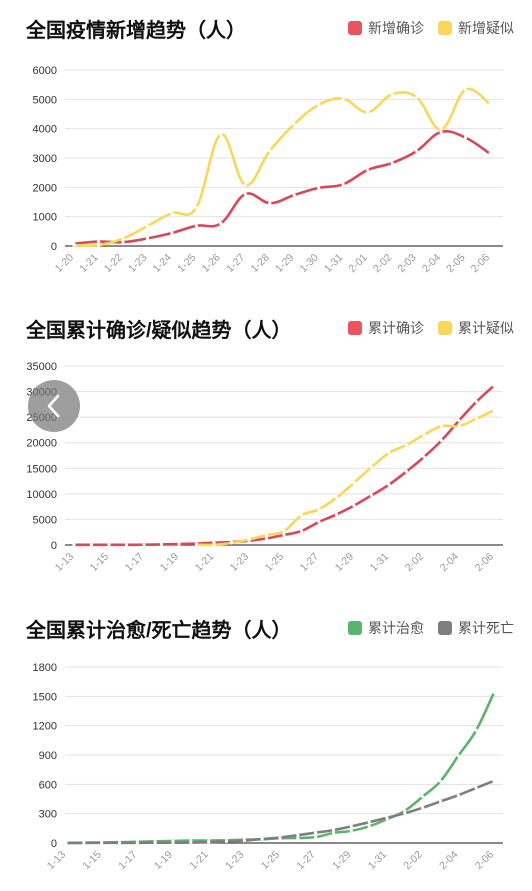 The width and height of the screenshot is (532, 891). What do you see at coordinates (476, 628) in the screenshot?
I see `legend-item-total-dead: 累计死亡` at bounding box center [476, 628].